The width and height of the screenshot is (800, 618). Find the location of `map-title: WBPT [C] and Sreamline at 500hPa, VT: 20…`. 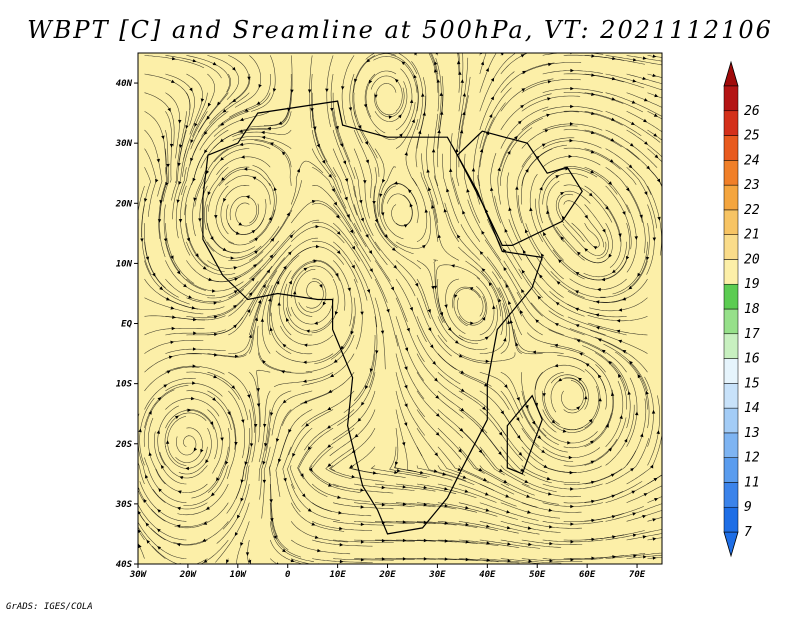

map-title: WBPT [C] and Sreamline at 500hPa, VT: 20… is located at coordinates (400, 30).